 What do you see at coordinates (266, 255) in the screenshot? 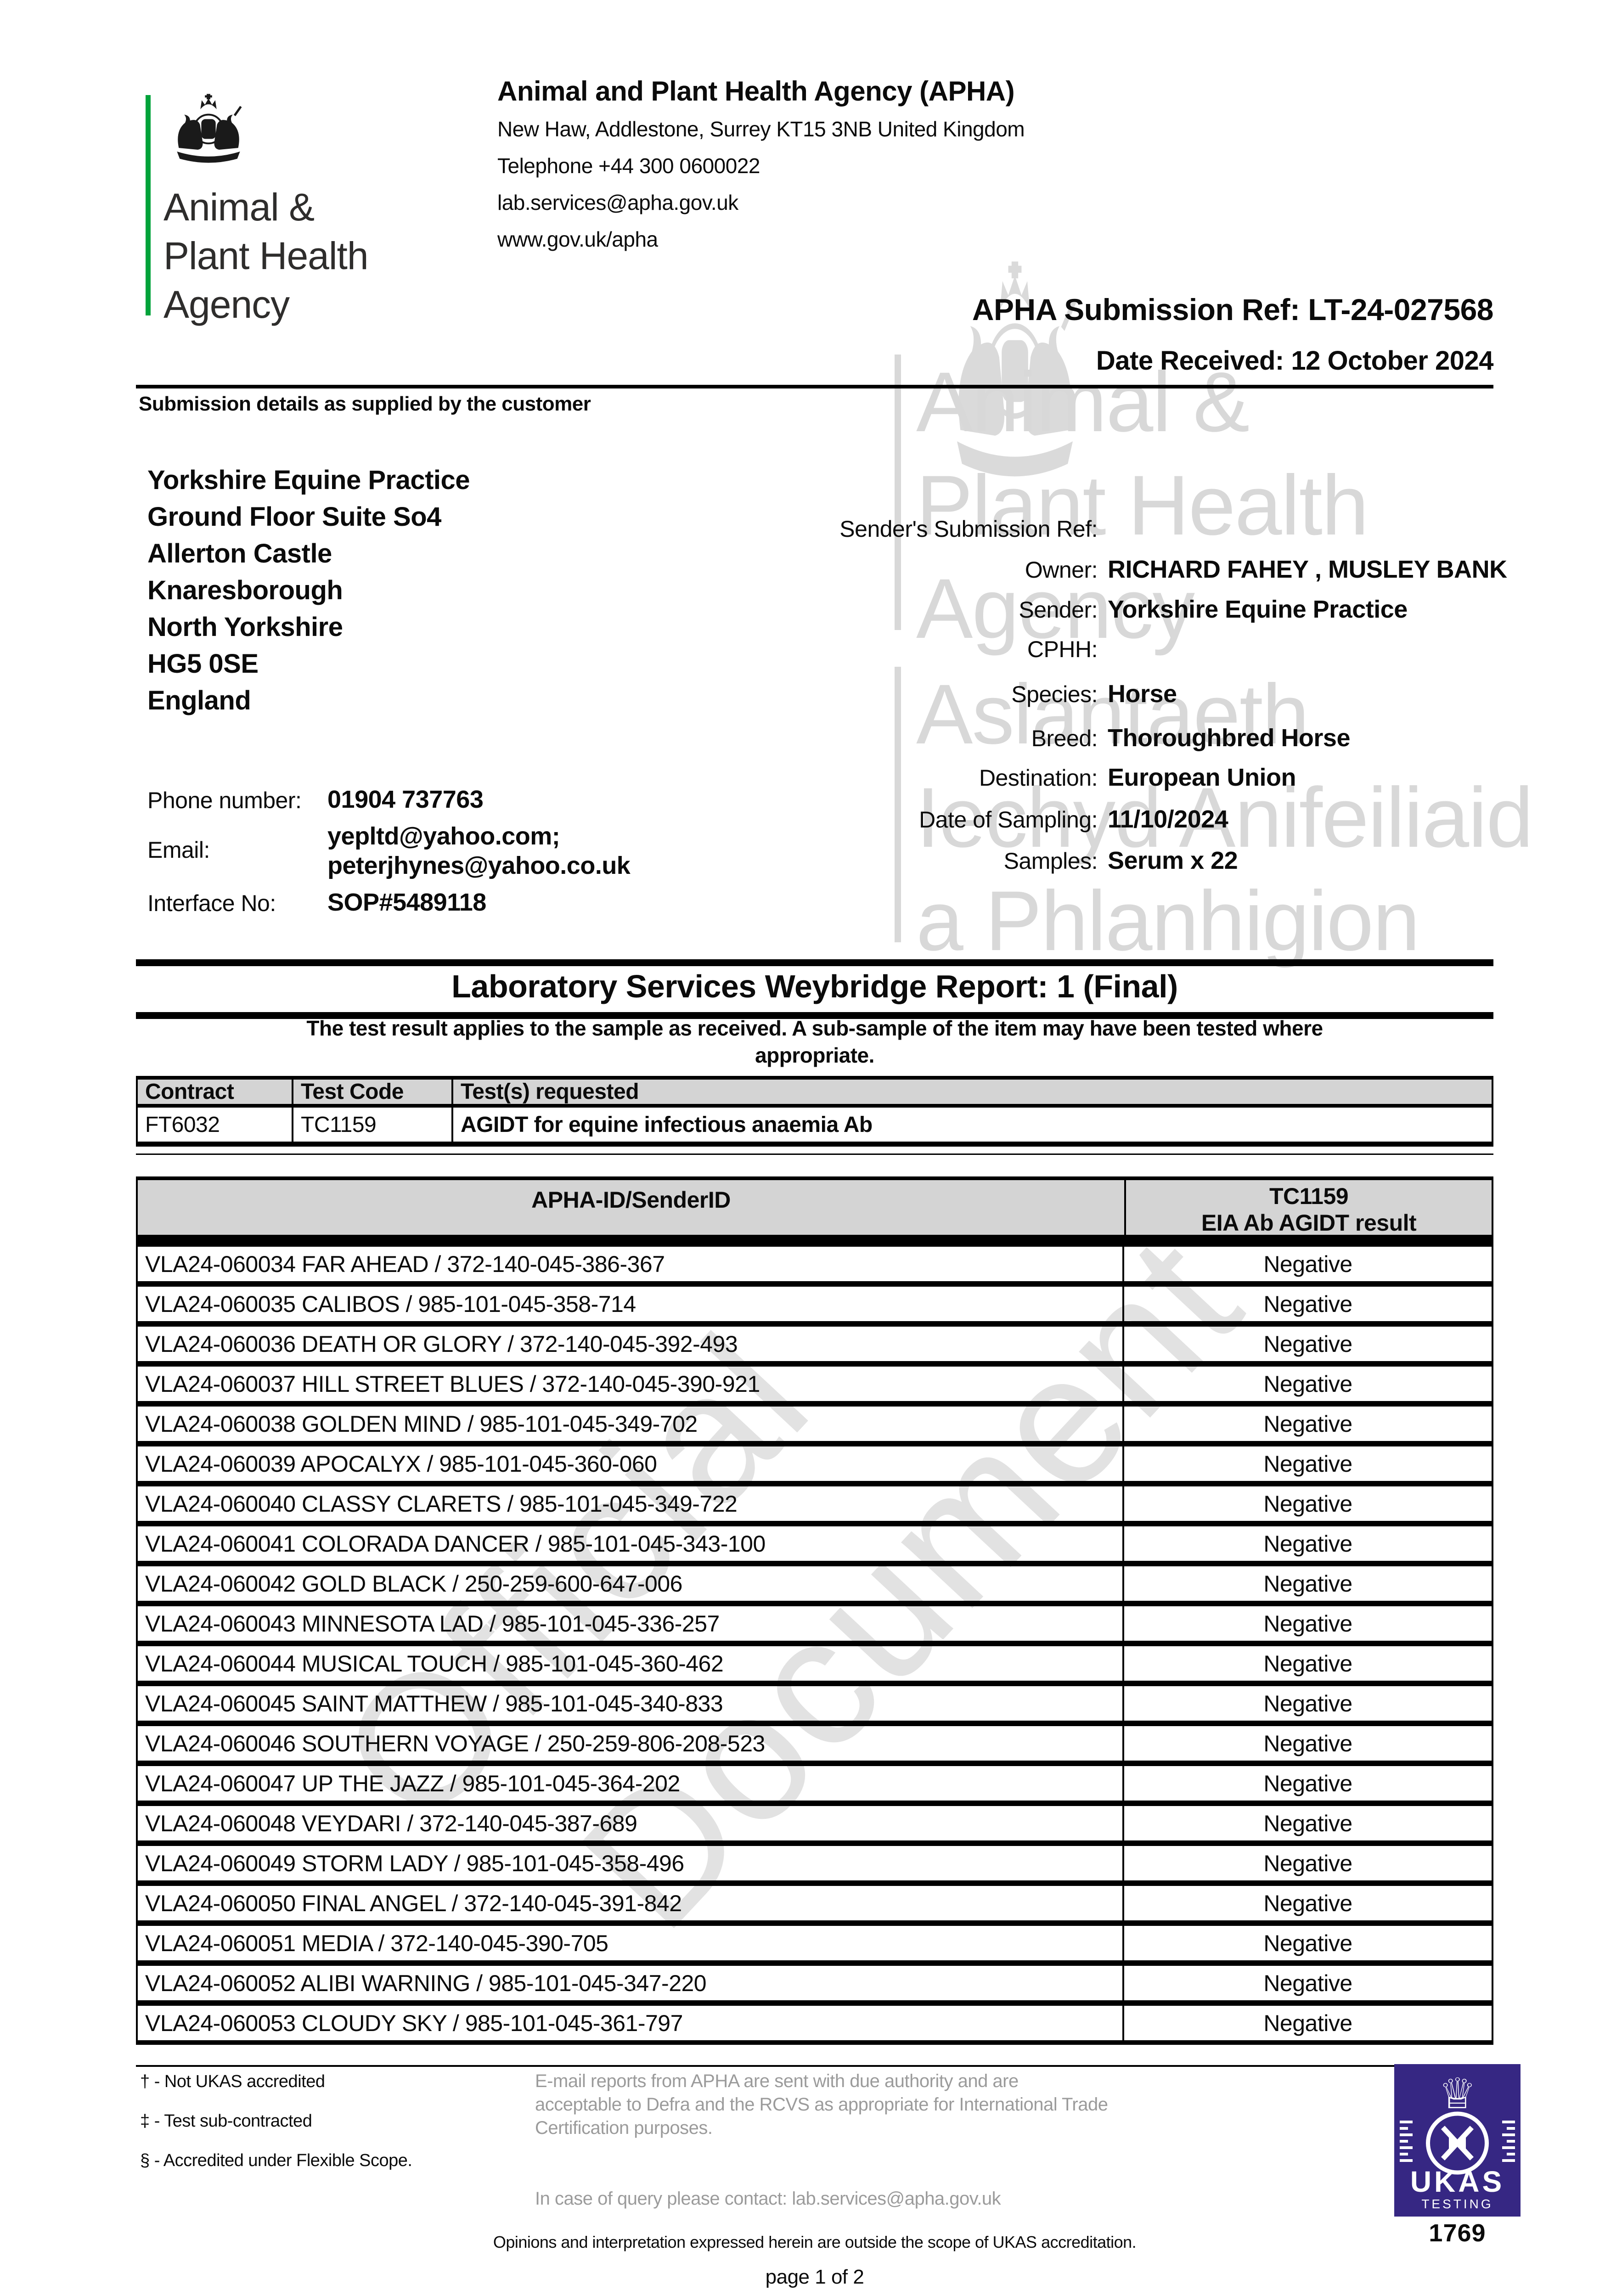
I see `apha-logo-line: Plant Health` at bounding box center [266, 255].